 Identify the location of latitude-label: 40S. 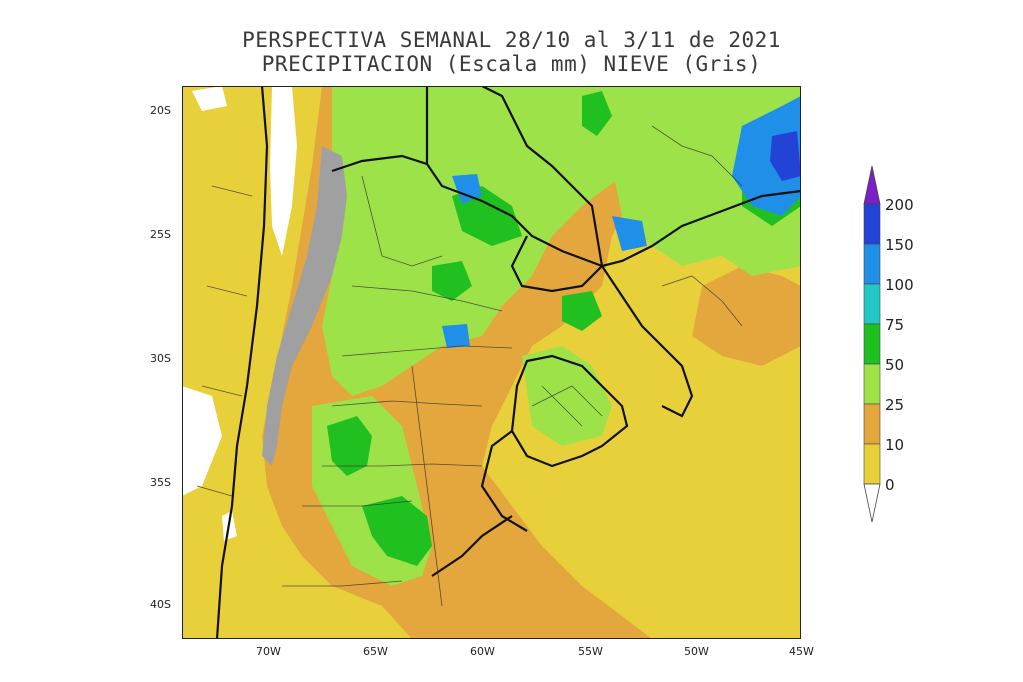
(160, 604).